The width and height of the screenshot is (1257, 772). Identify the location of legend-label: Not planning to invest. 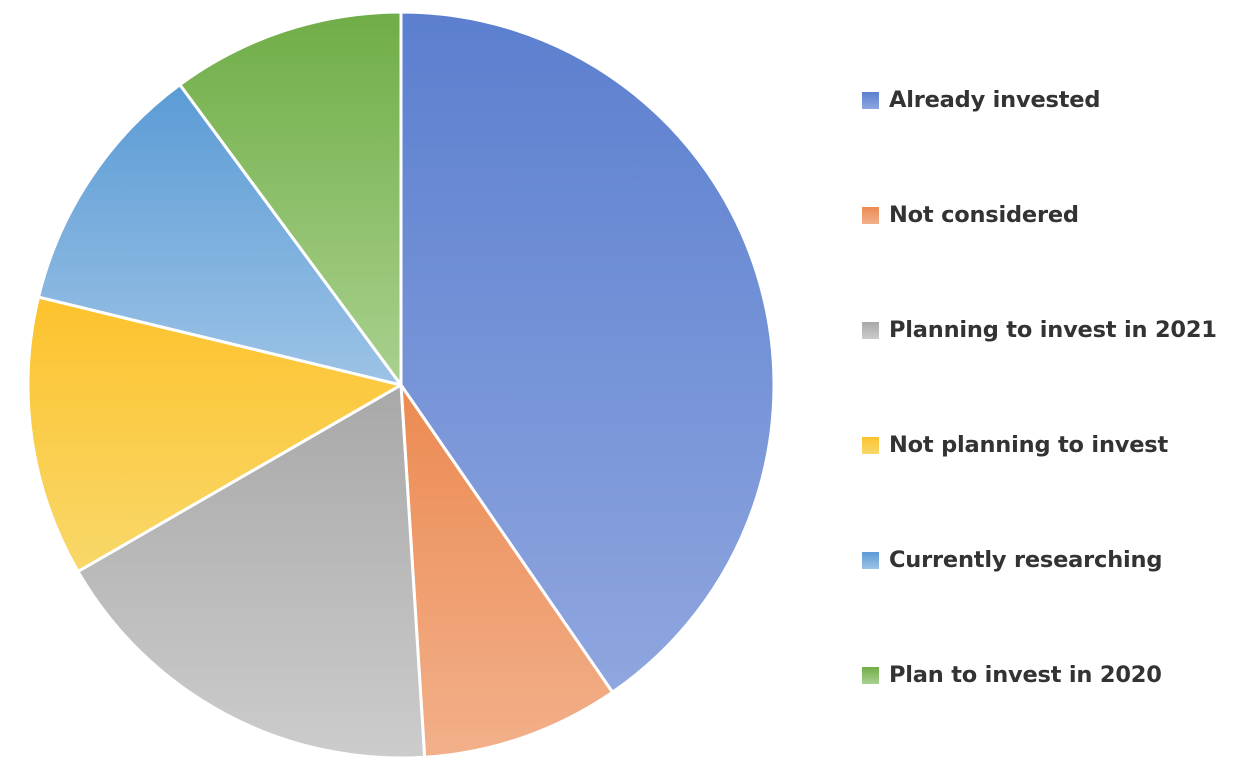
(1029, 445).